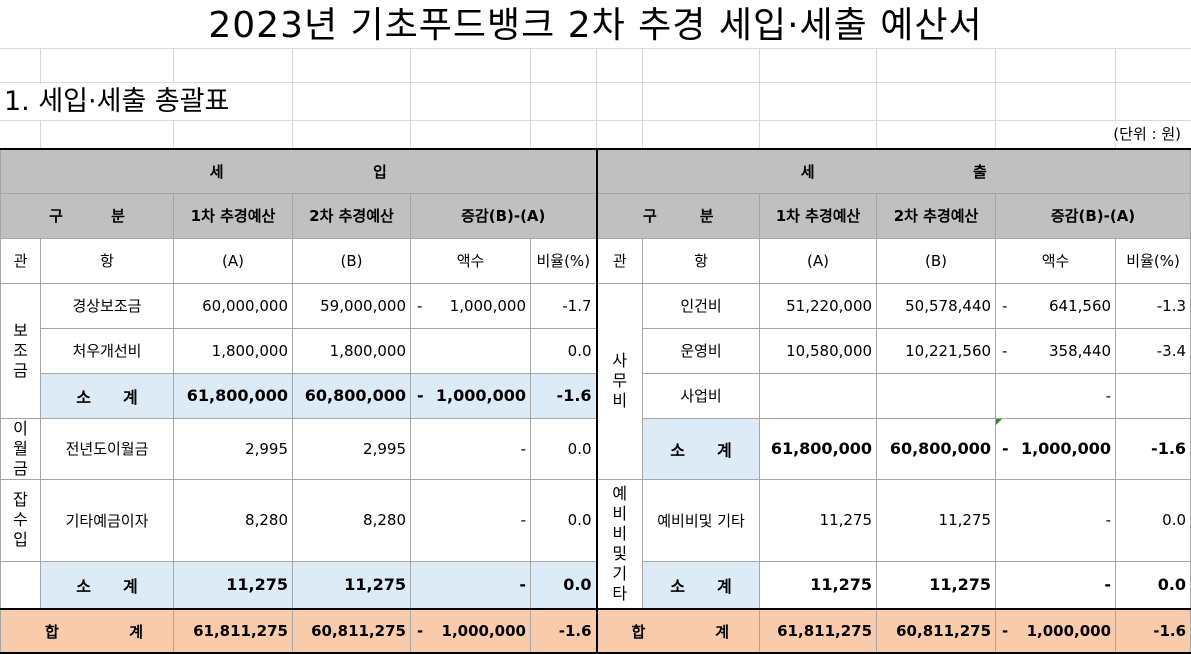  Describe the element at coordinates (563, 585) in the screenshot. I see `income-subtotal-ratio: 0.0` at that location.